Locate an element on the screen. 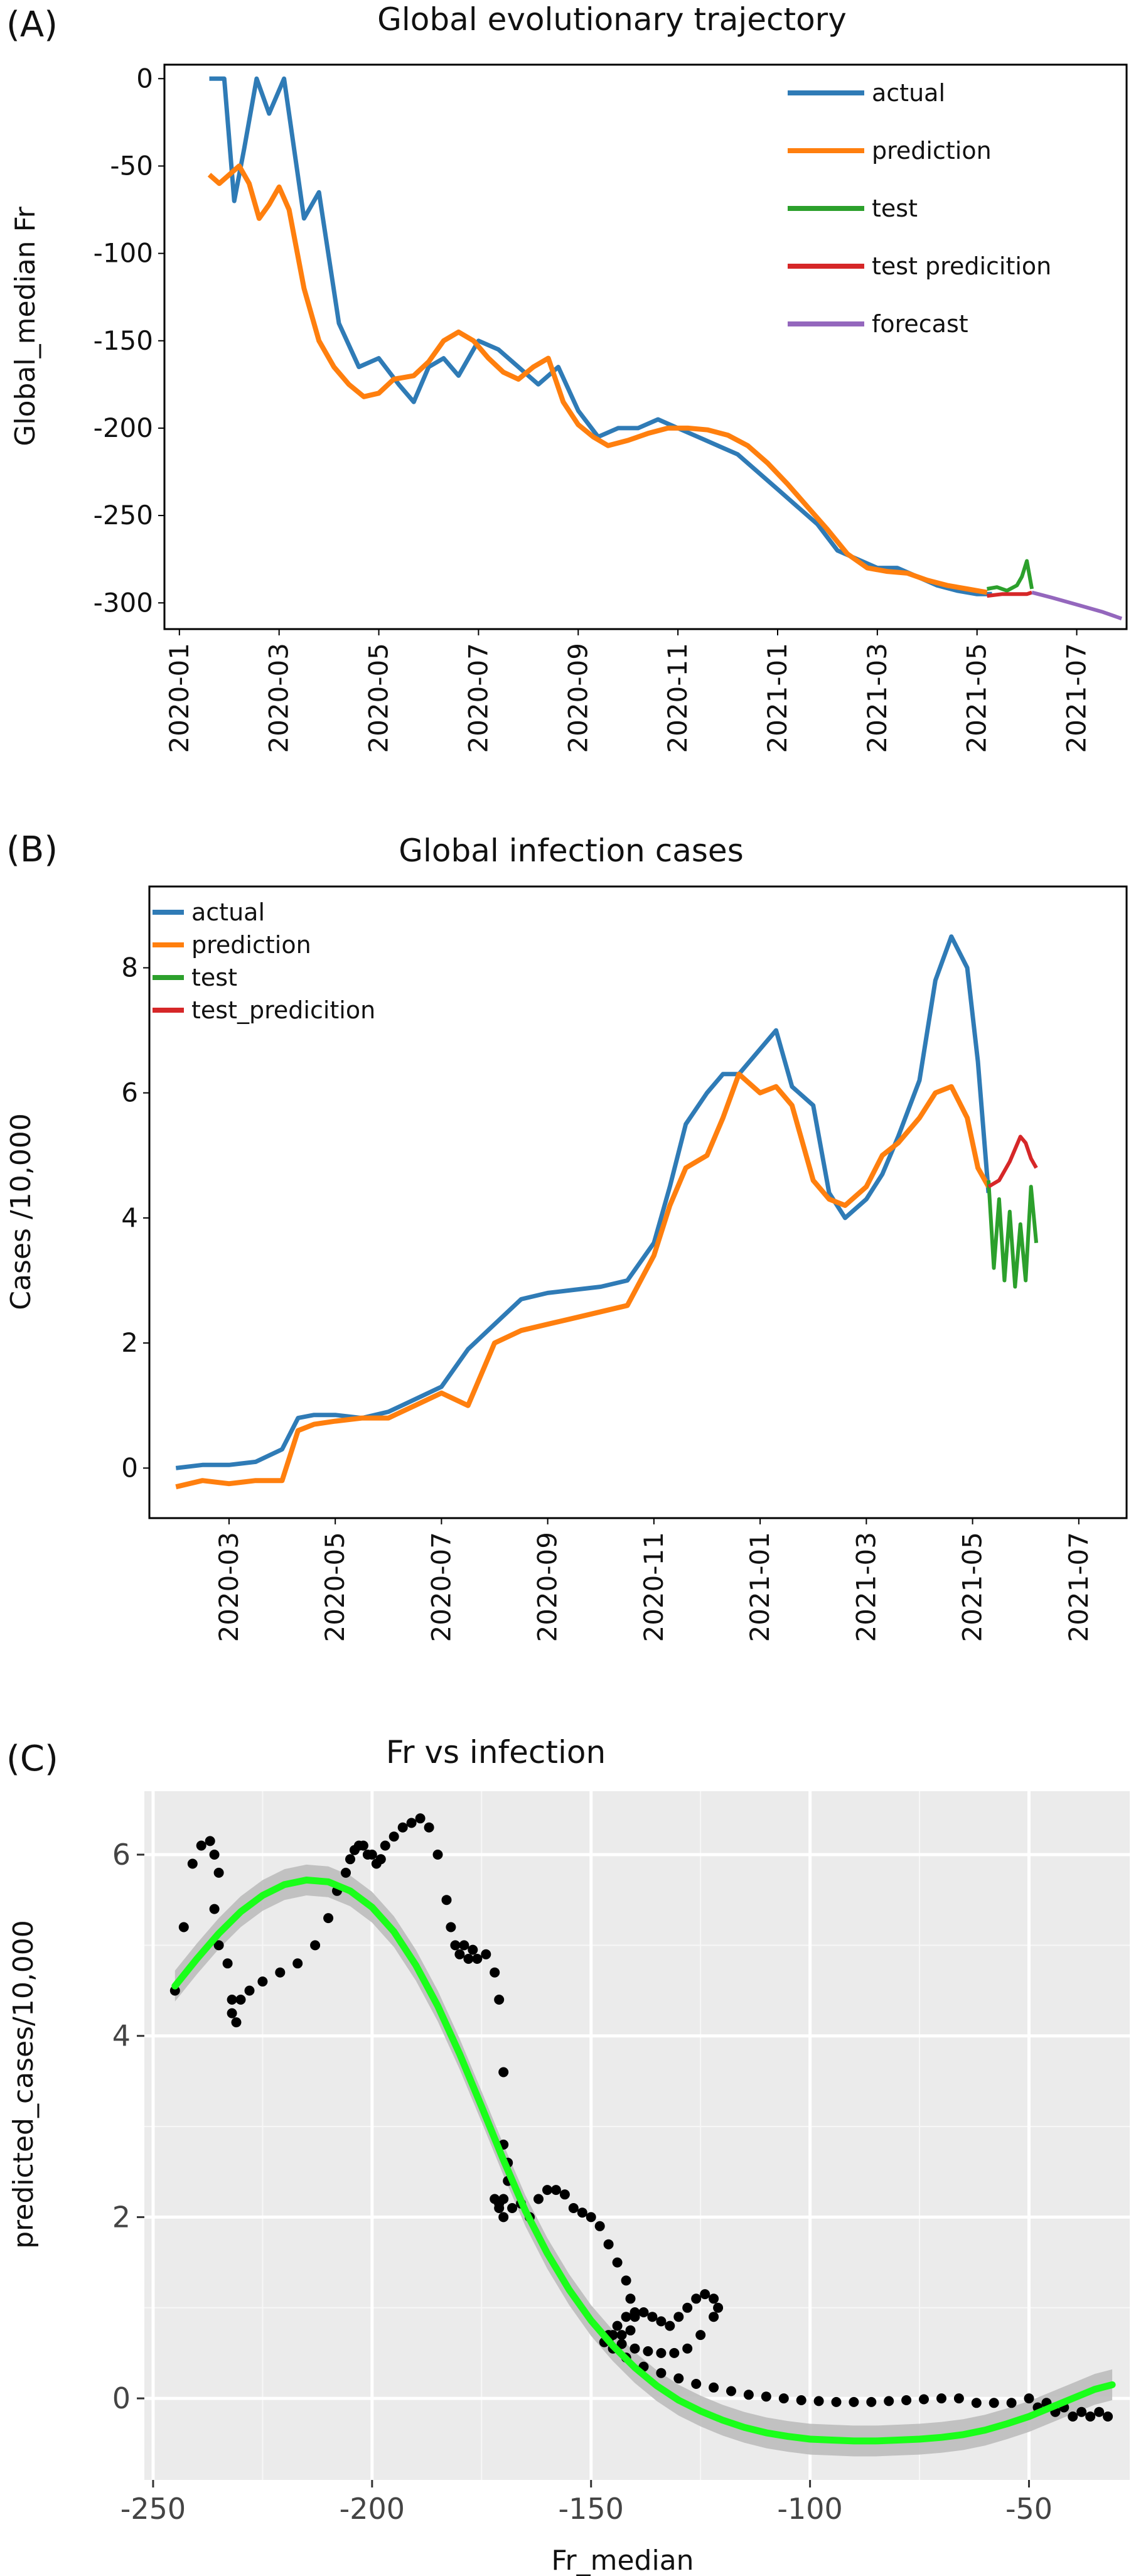  series-line-test is located at coordinates (1010, 576).